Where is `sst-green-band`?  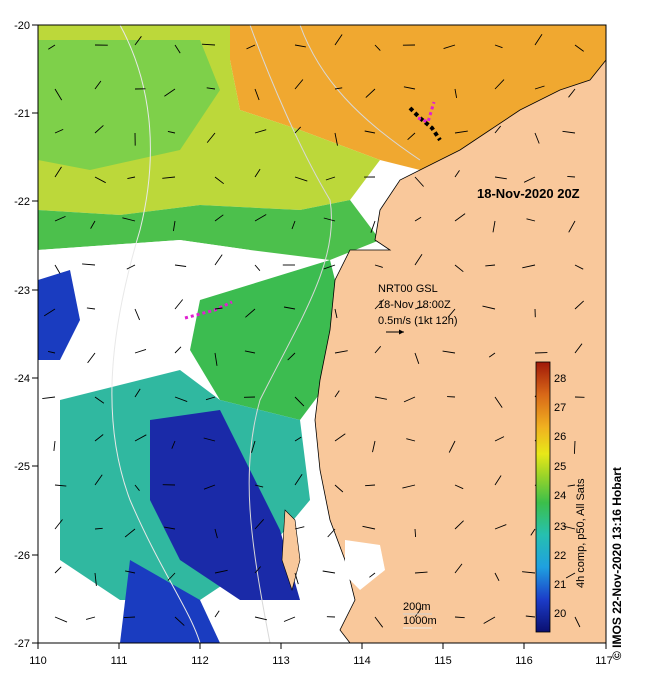 sst-green-band is located at coordinates (209, 230).